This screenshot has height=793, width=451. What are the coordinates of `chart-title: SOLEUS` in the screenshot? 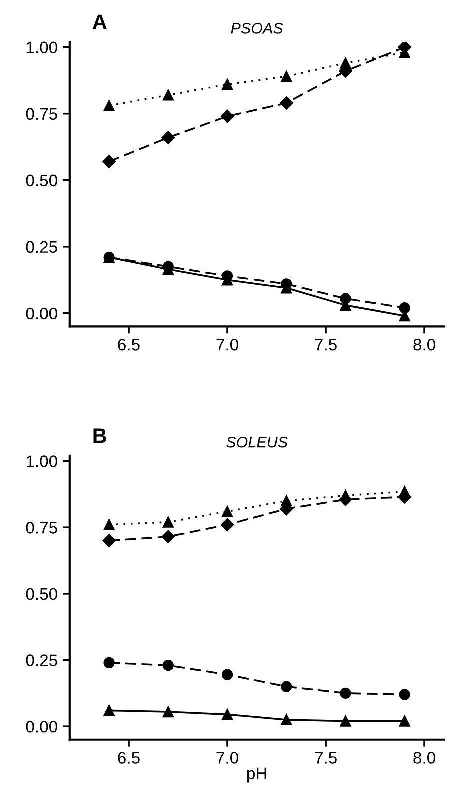 It's located at (257, 442).